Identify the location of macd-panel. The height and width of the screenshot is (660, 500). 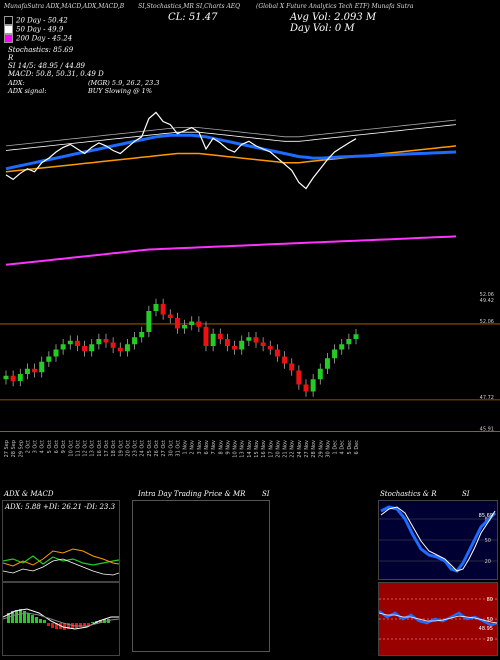
(61, 619).